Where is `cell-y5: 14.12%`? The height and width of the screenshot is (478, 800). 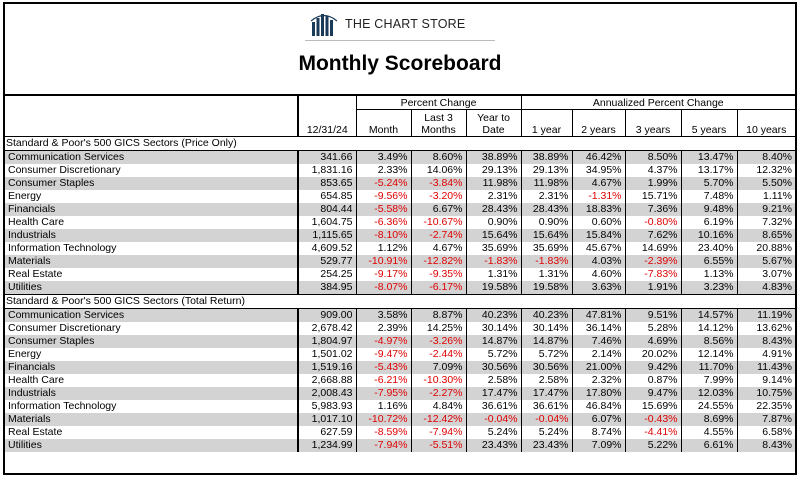
cell-y5: 14.12% is located at coordinates (709, 328).